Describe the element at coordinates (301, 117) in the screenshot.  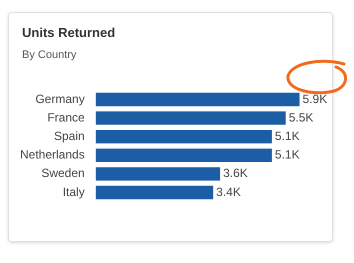
I see `data-label: 5.5K` at that location.